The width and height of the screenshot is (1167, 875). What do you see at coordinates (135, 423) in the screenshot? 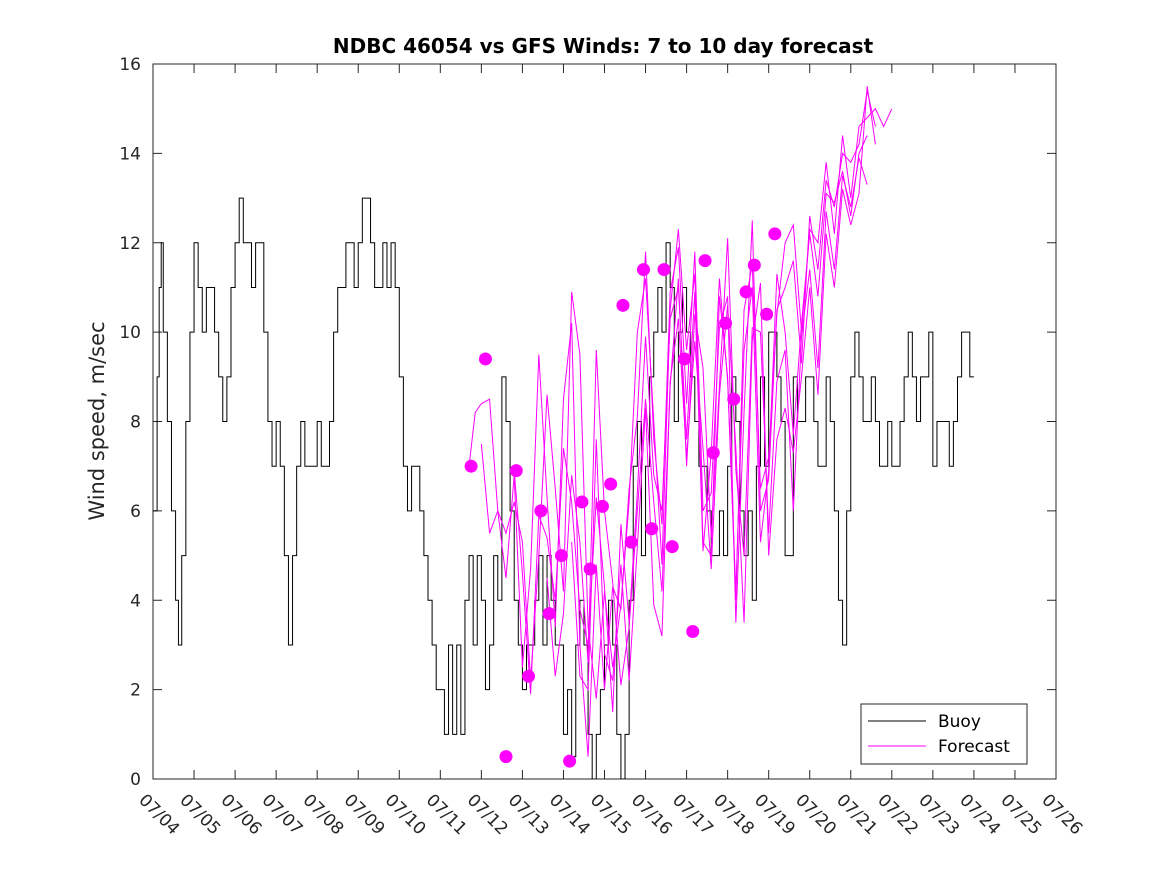
I see `y-tick-label: 8` at bounding box center [135, 423].